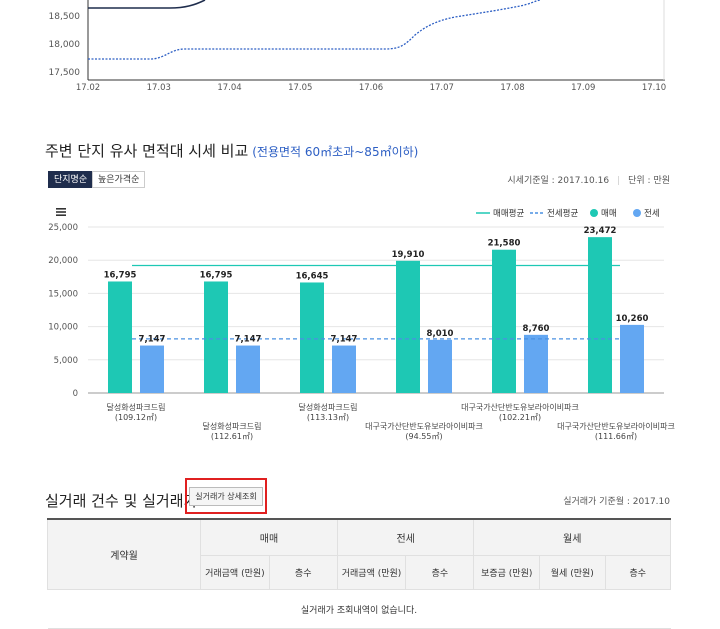 Image resolution: width=720 pixels, height=629 pixels. What do you see at coordinates (371, 572) in the screenshot?
I see `header-jeonse-amount: 거래금액 (만원)` at bounding box center [371, 572].